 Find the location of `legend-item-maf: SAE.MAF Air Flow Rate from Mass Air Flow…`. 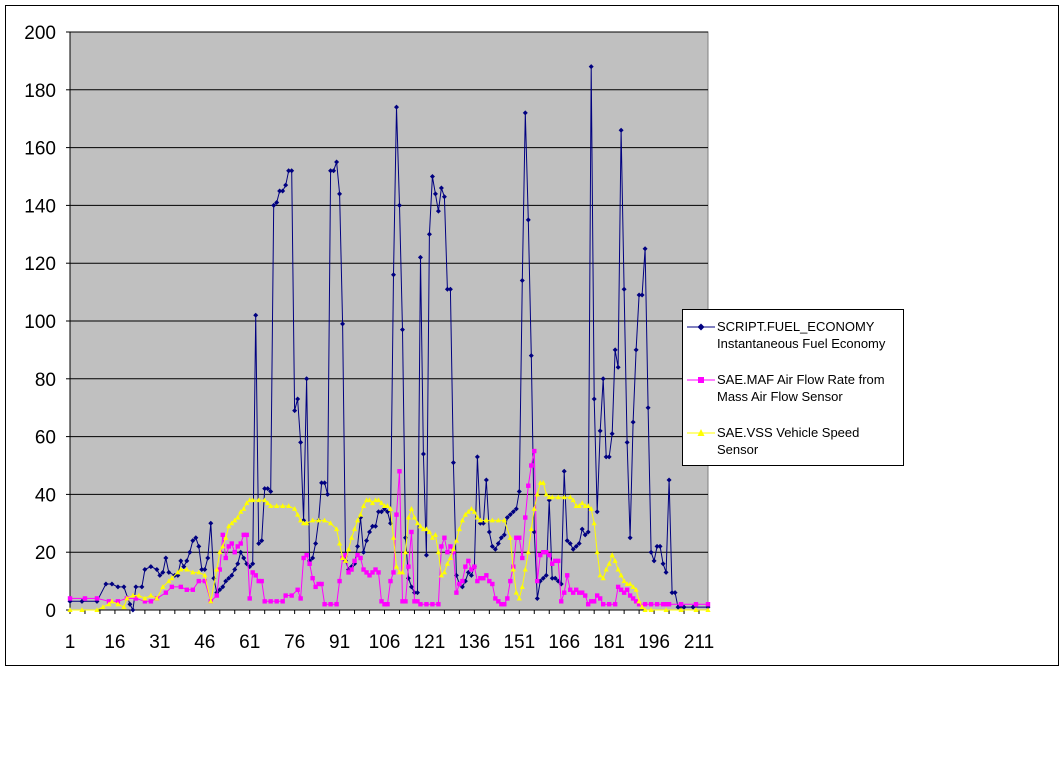

legend-item-maf: SAE.MAF Air Flow Rate from Mass Air Flow… is located at coordinates (794, 391).